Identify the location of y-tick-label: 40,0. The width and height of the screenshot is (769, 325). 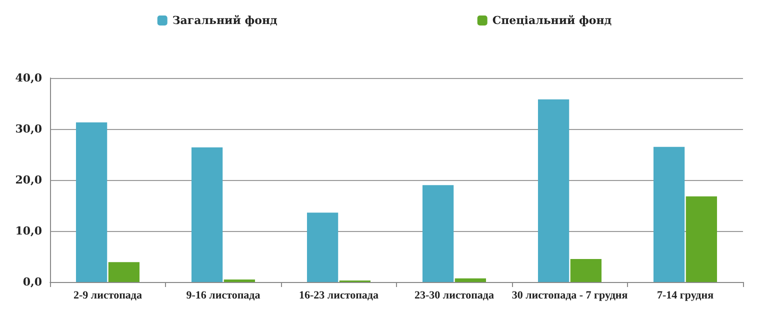
(28, 78).